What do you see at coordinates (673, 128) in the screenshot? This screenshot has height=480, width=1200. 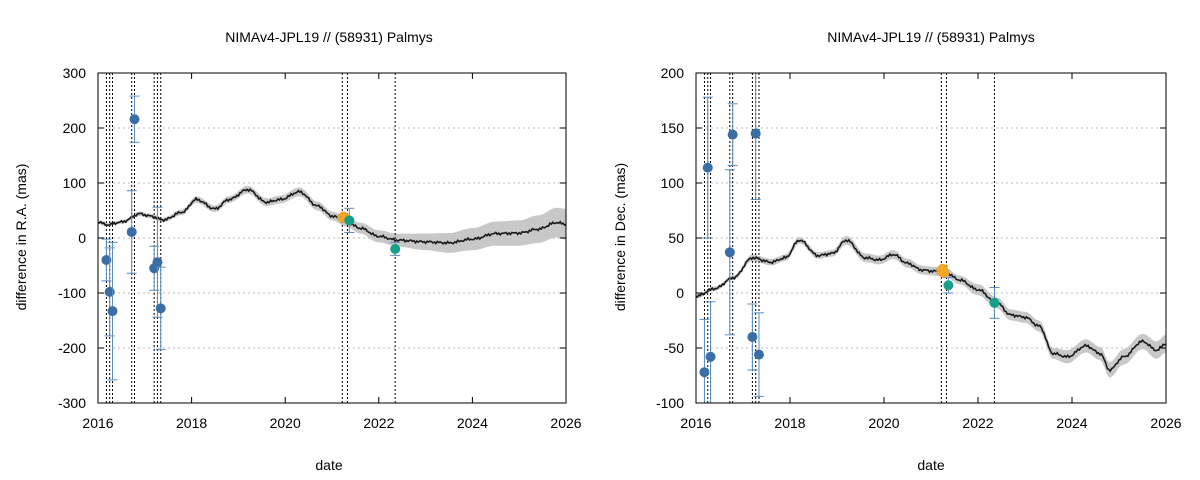 I see `dec-y-tick-label: 150` at bounding box center [673, 128].